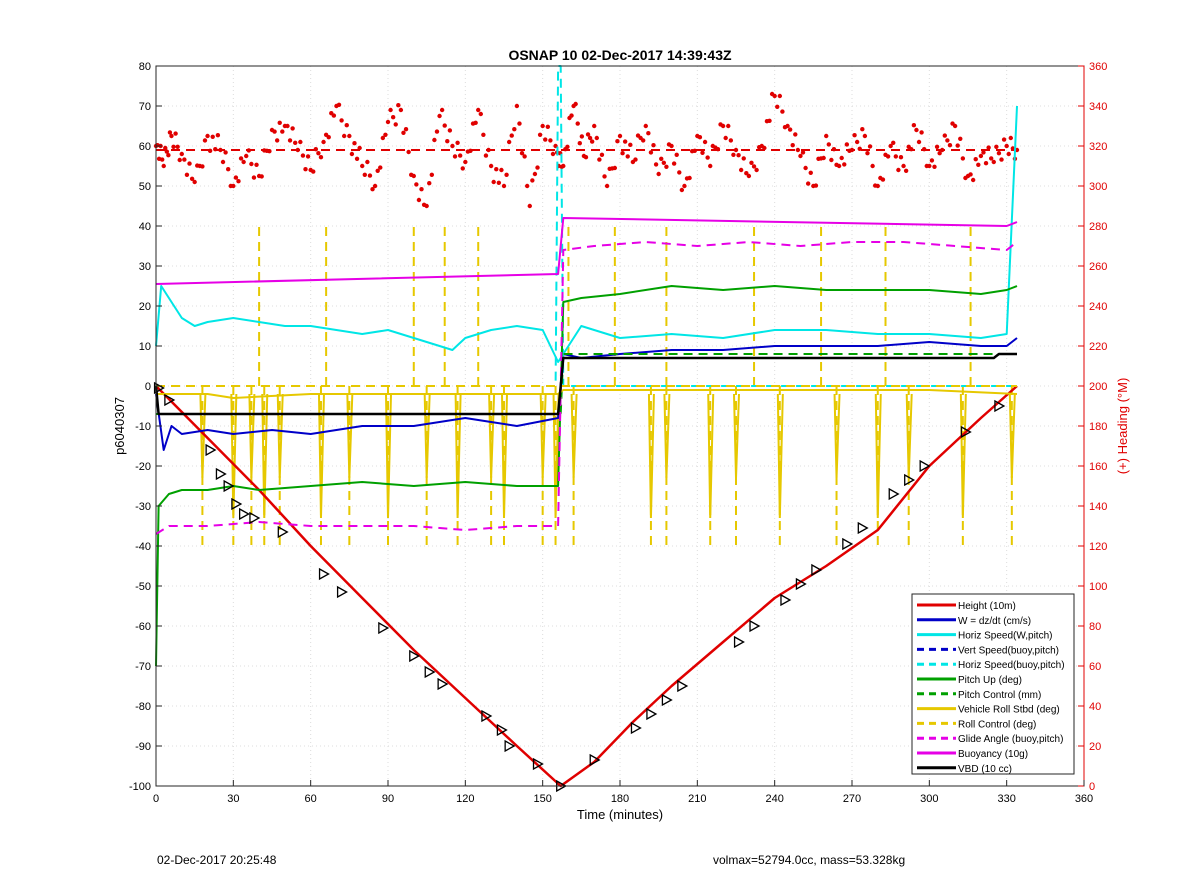 The width and height of the screenshot is (1200, 885). I want to click on x-tick-label: 30, so click(233, 799).